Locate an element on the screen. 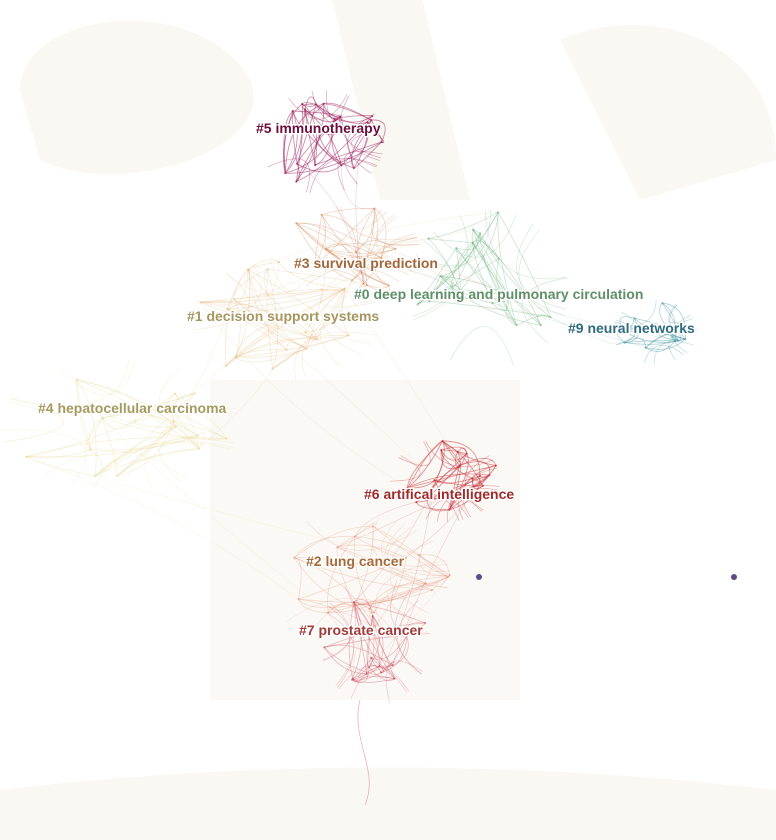 This screenshot has width=776, height=840. cluster-label-survival-prediction: #3 survival prediction is located at coordinates (366, 263).